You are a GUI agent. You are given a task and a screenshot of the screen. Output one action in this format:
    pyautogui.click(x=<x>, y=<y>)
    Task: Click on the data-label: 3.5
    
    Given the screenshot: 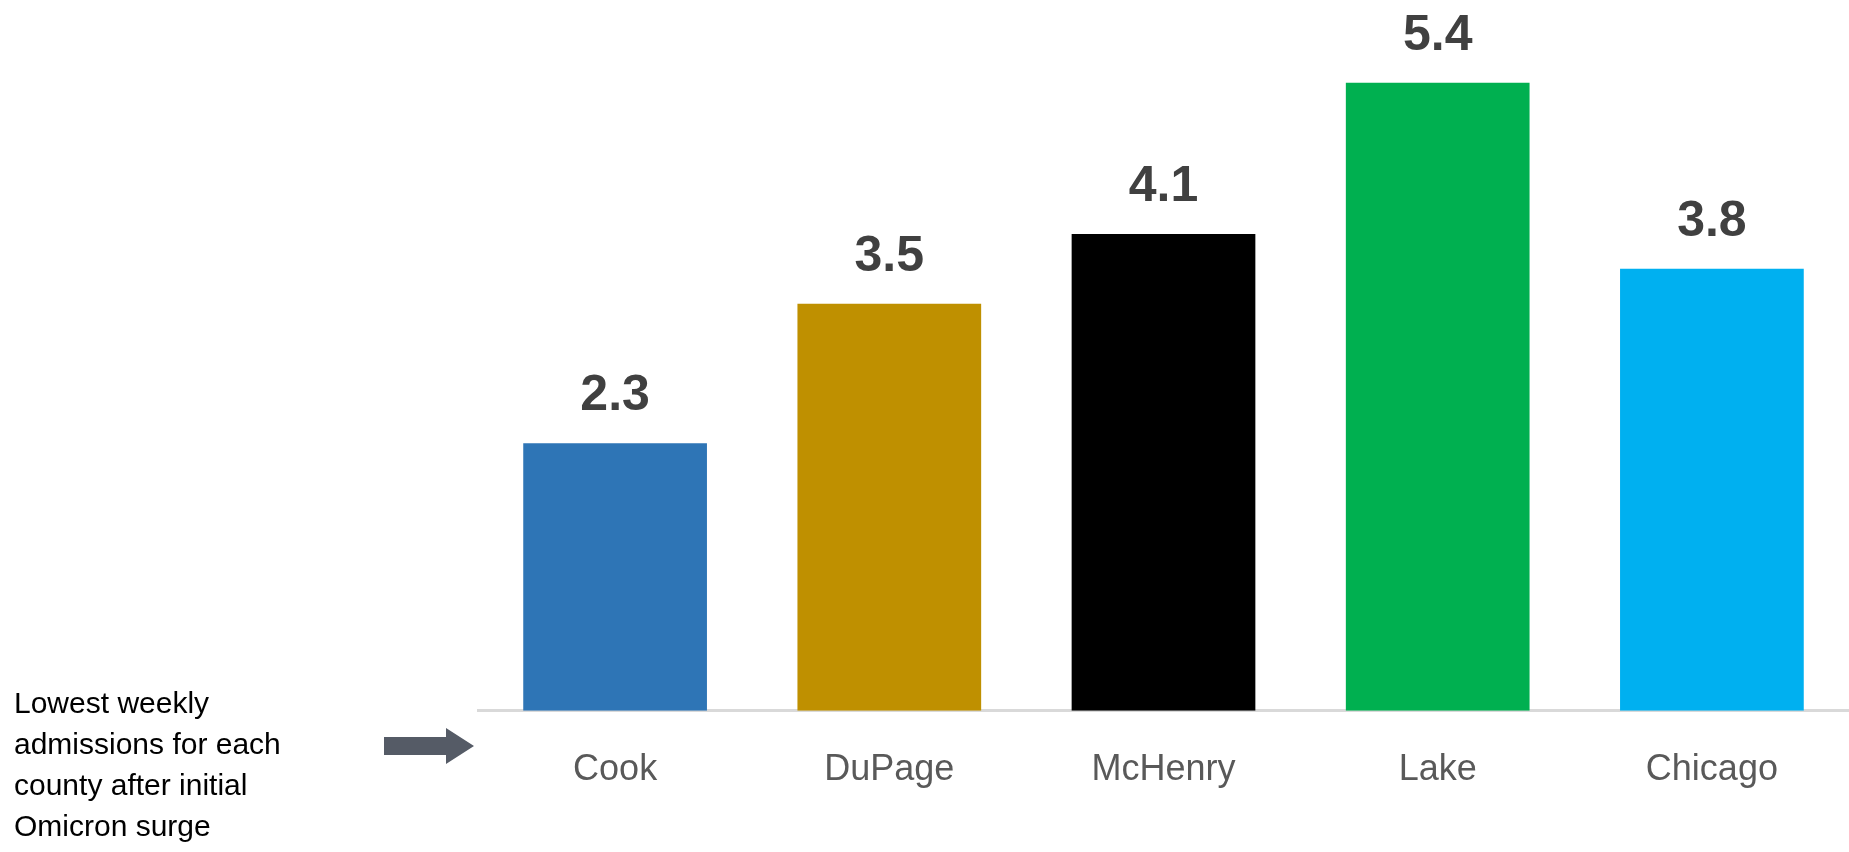 What is the action you would take?
    pyautogui.click(x=889, y=253)
    